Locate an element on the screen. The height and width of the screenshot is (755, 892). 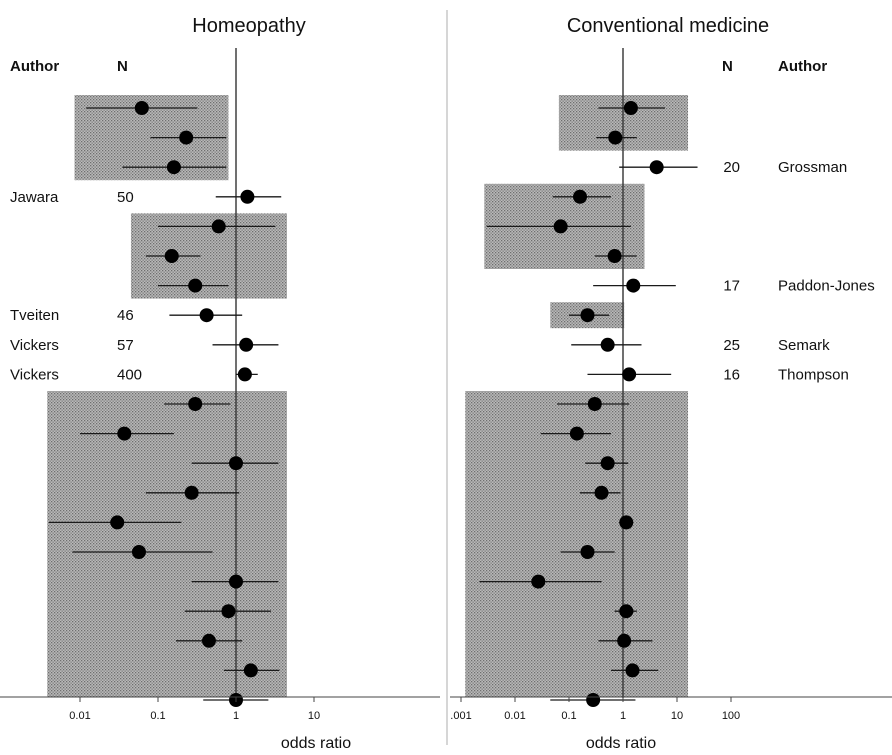
x-tick-label: 100 is located at coordinates (731, 716).